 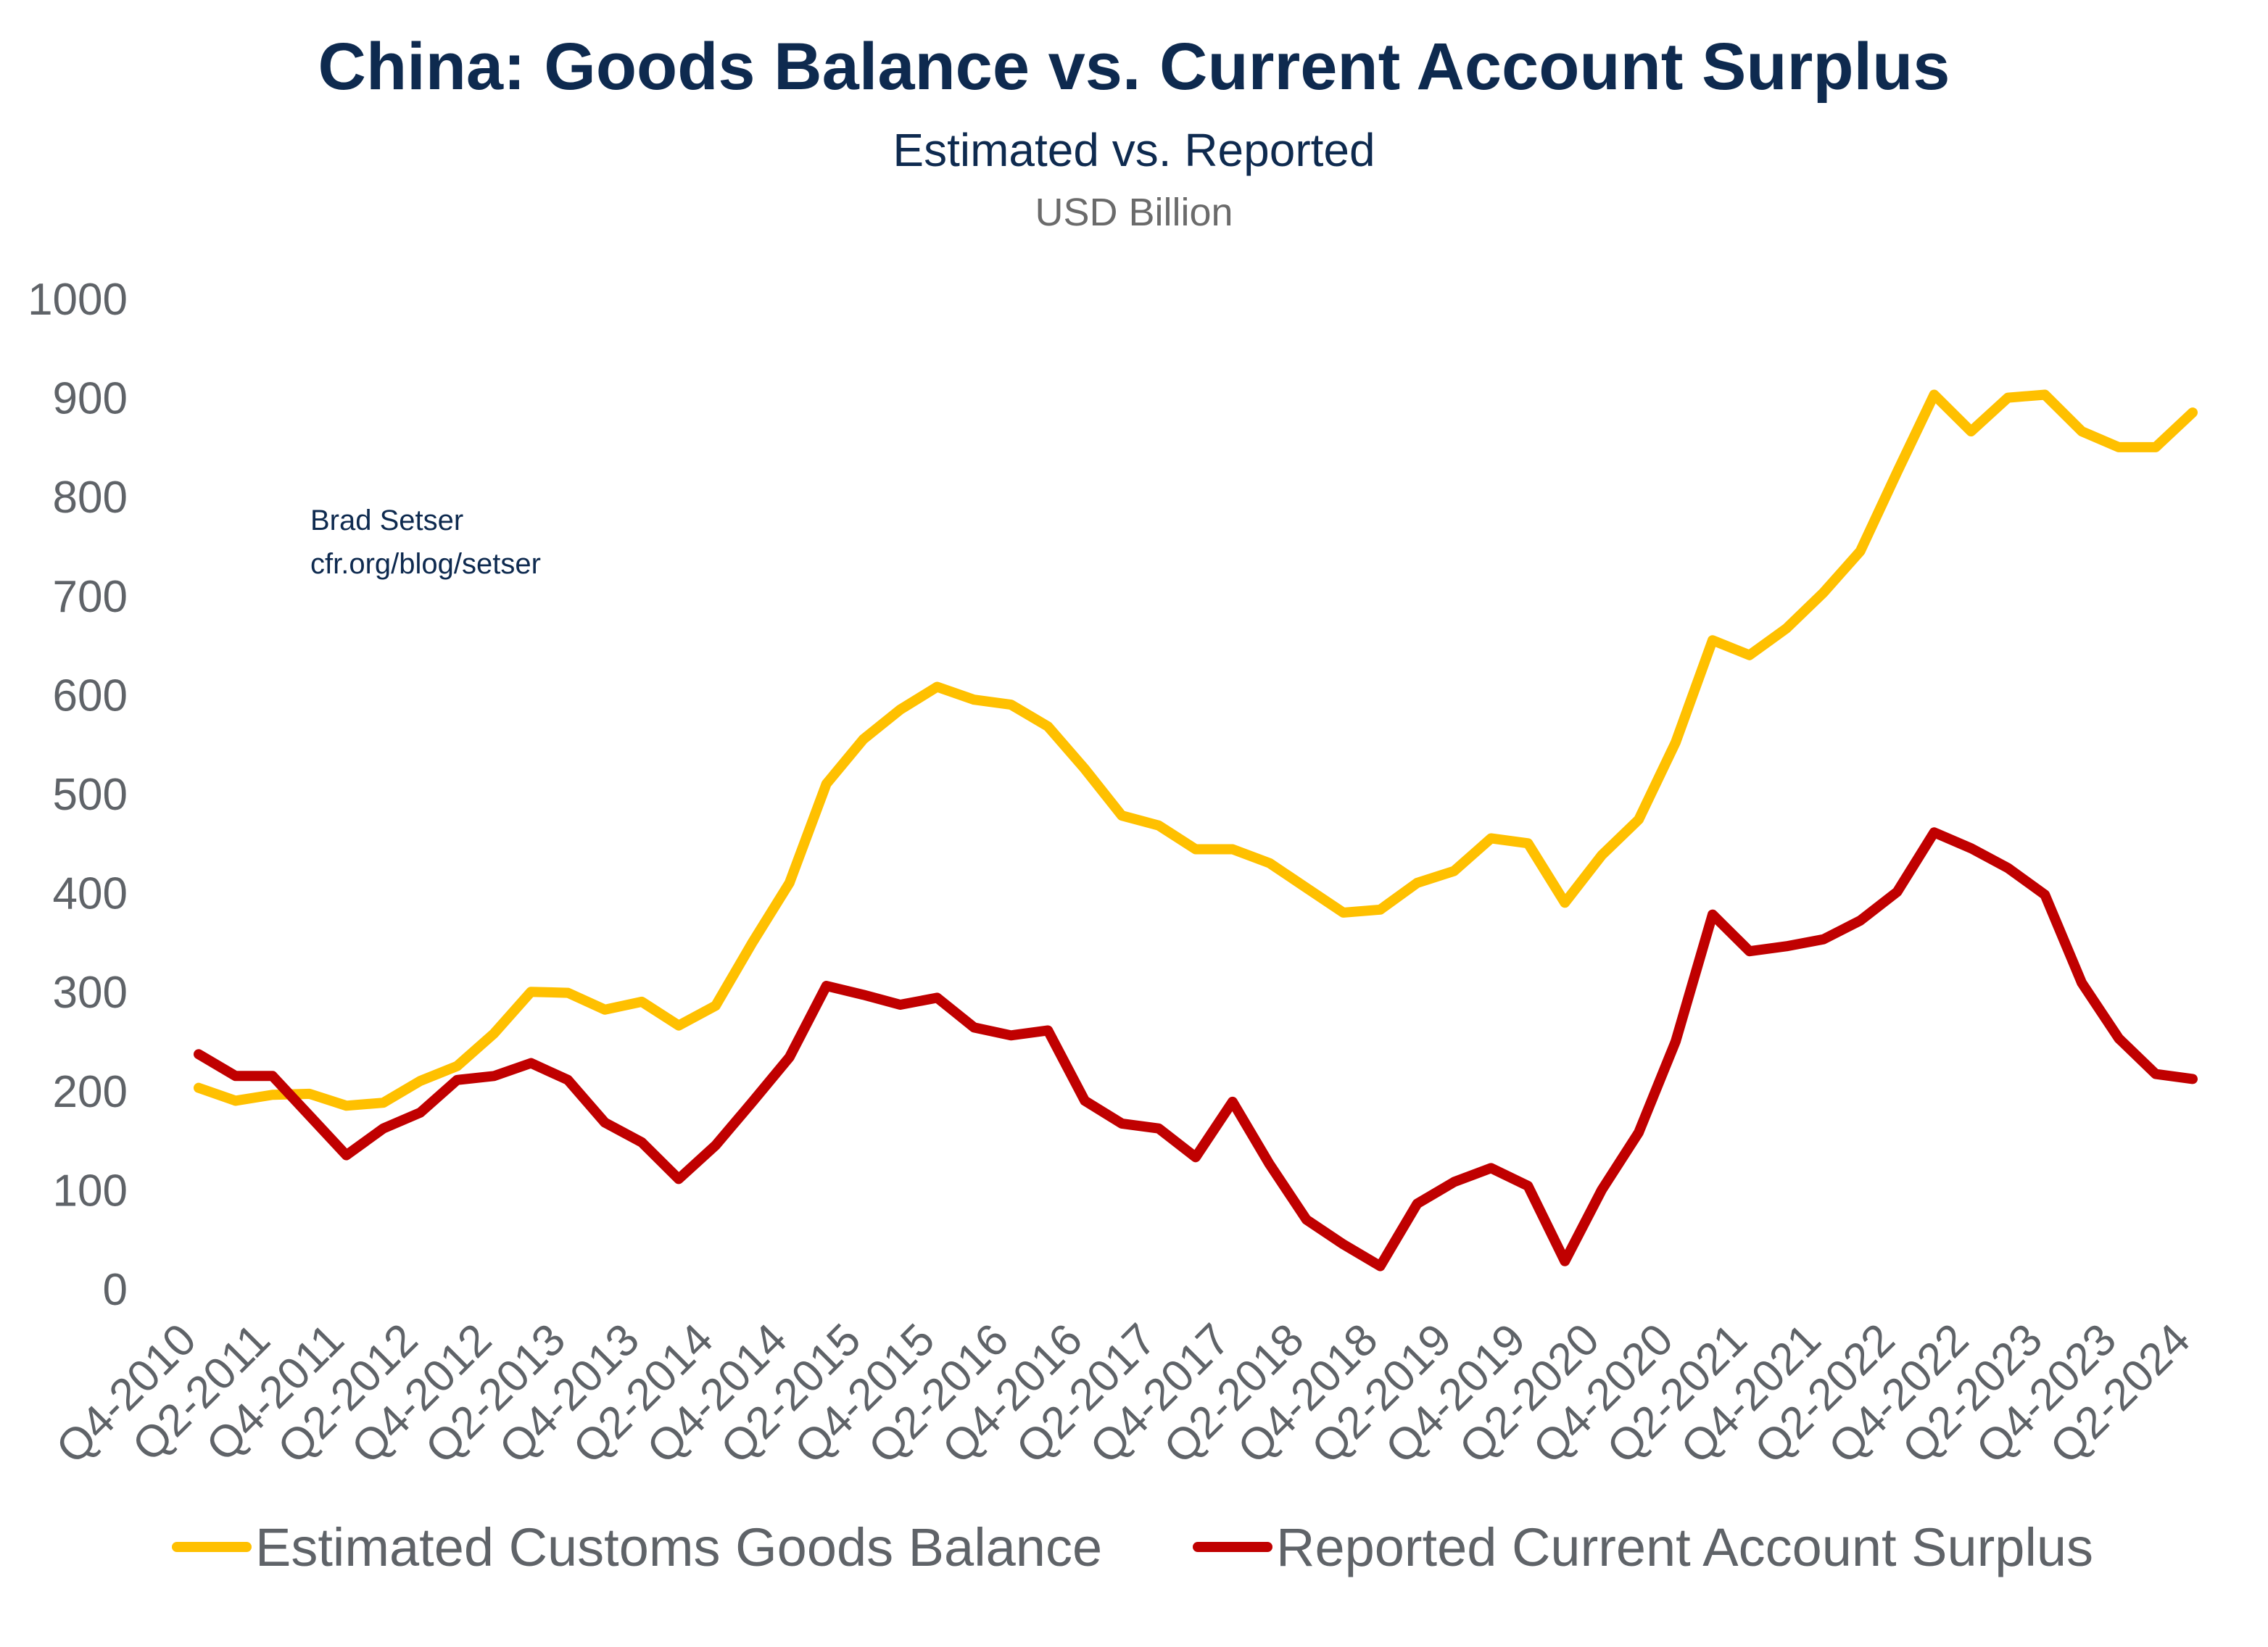 What do you see at coordinates (78, 300) in the screenshot?
I see `y-tick-label: 1000` at bounding box center [78, 300].